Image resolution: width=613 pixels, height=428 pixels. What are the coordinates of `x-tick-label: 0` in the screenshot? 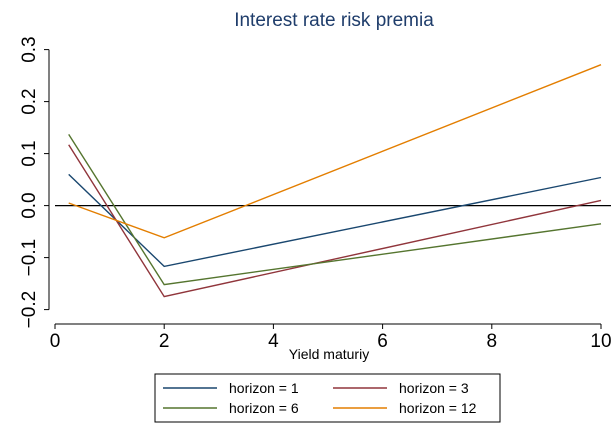 It's located at (55, 341).